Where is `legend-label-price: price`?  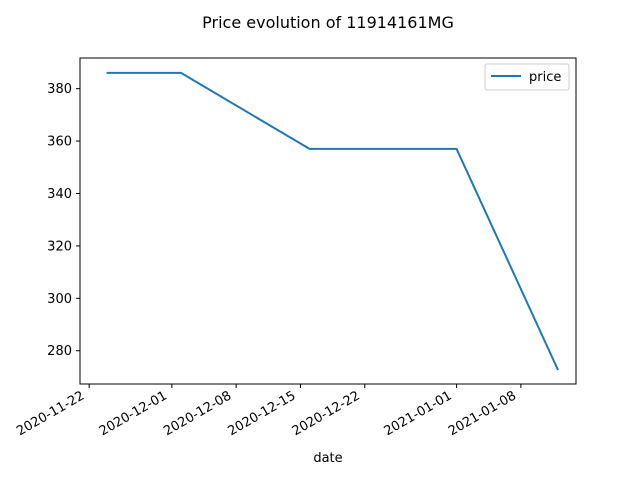 legend-label-price: price is located at coordinates (545, 77).